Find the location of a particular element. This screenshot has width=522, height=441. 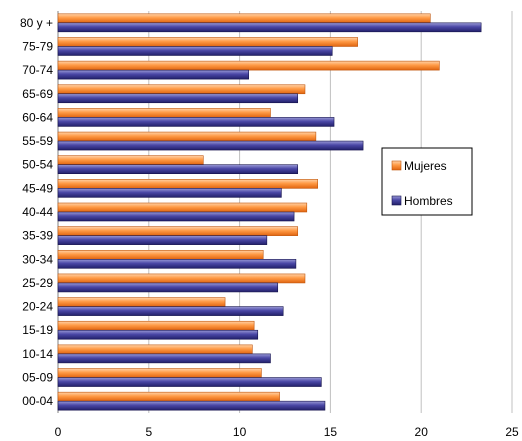

category-label: 50-54 is located at coordinates (37, 165).